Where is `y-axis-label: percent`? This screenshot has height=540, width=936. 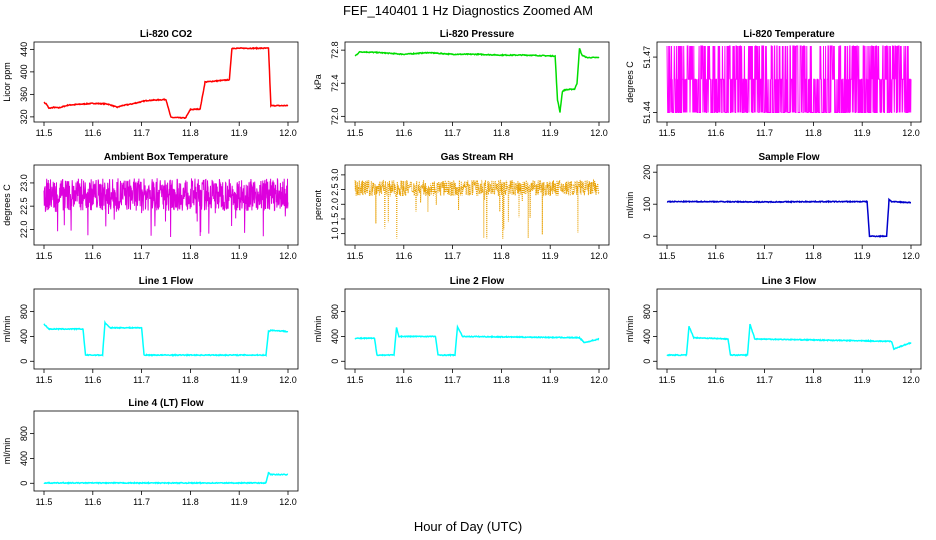 y-axis-label: percent is located at coordinates (318, 204).